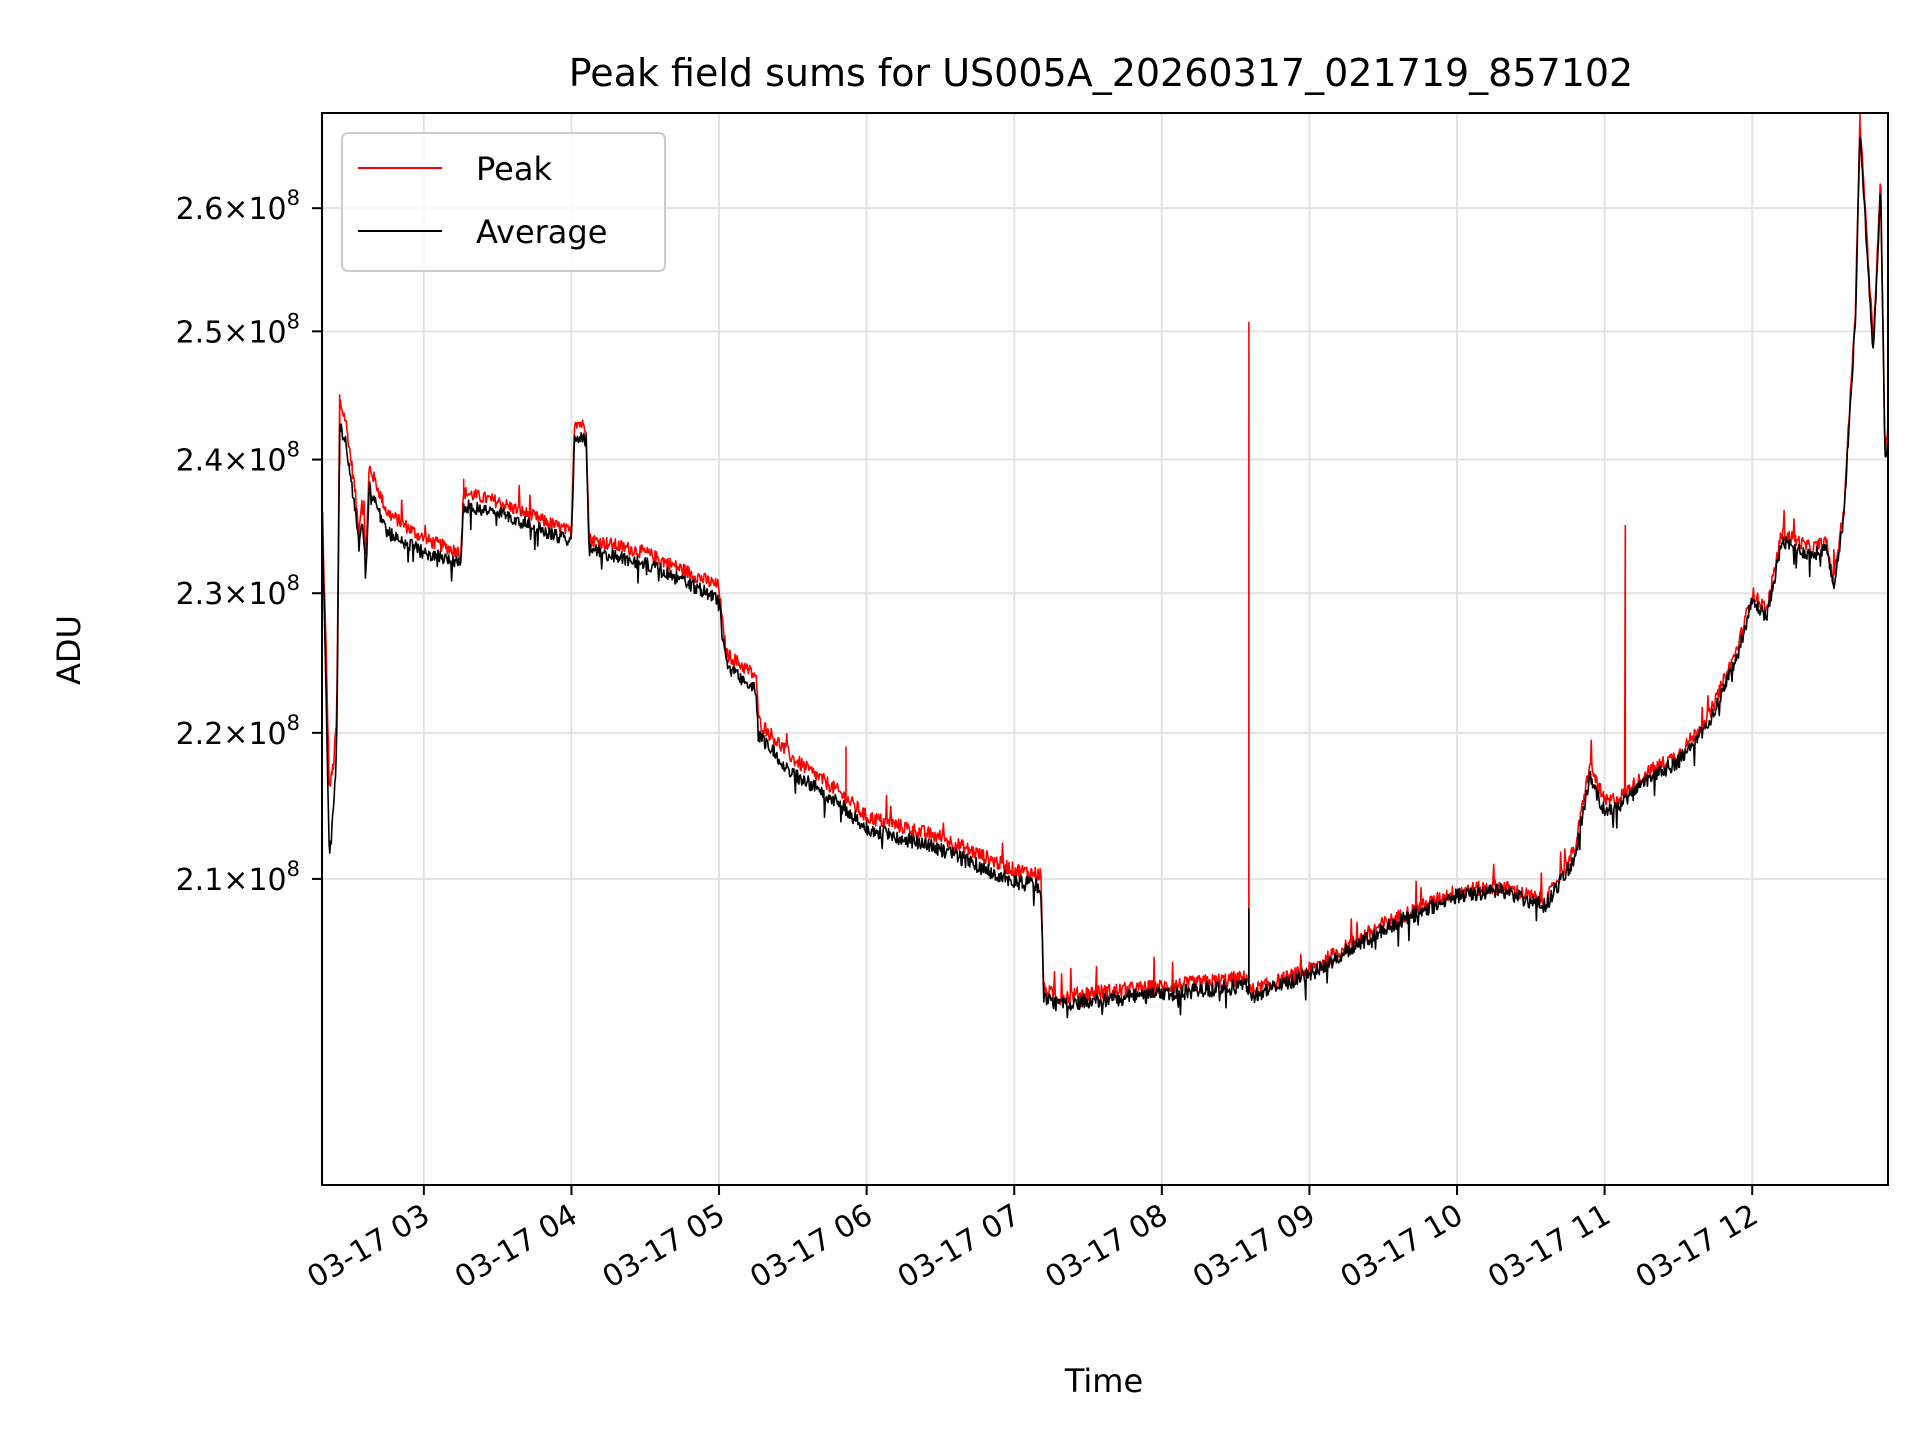 Image resolution: width=1920 pixels, height=1444 pixels. Describe the element at coordinates (238, 591) in the screenshot. I see `y-tick-label: 2.3×108` at that location.